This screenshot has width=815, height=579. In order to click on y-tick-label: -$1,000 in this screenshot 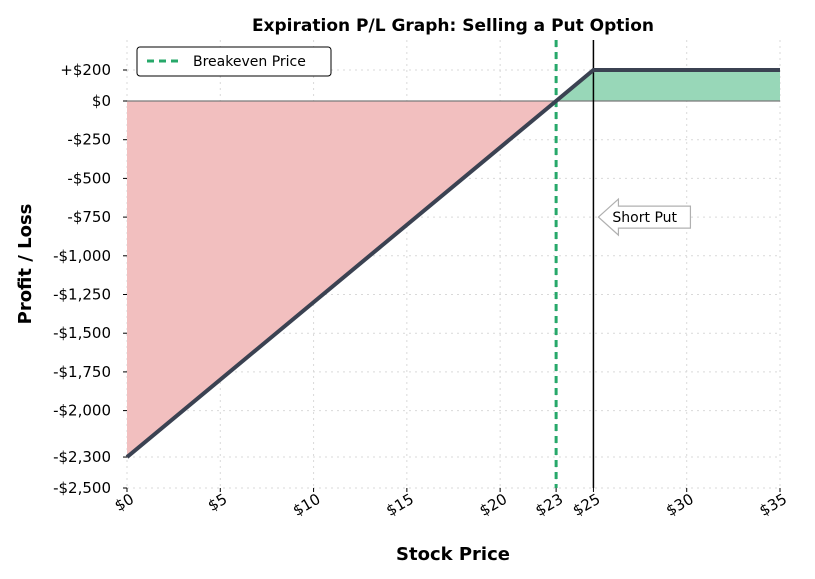, I will do `click(82, 256)`.